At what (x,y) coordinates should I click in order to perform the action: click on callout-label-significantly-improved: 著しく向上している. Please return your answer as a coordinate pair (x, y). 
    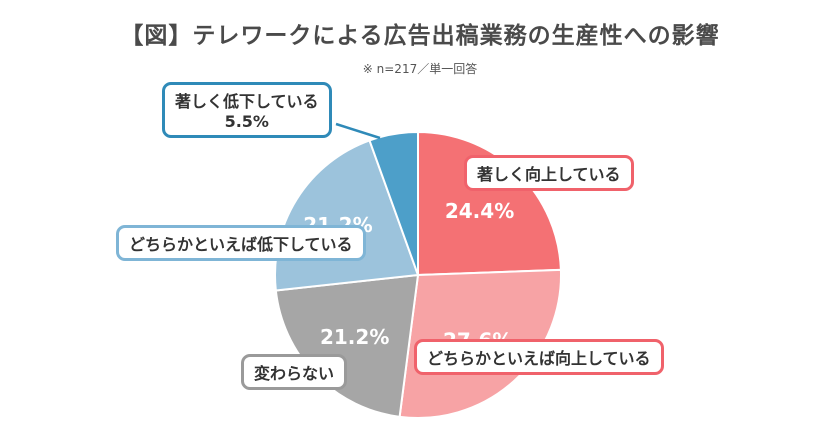
    Looking at the image, I should click on (549, 173).